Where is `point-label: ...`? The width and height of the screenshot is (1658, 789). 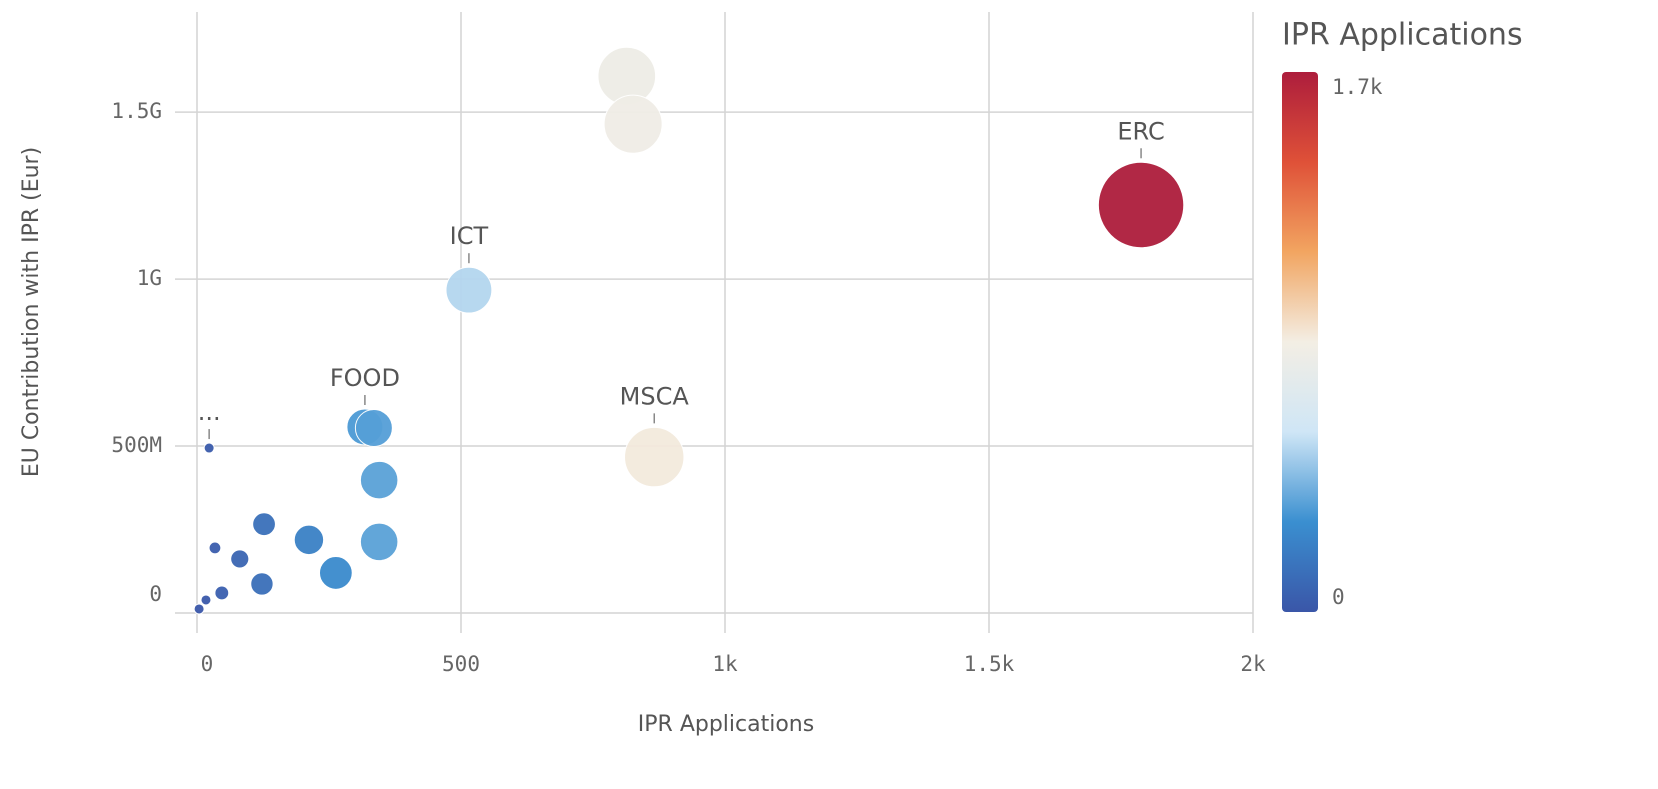
point-label: ... is located at coordinates (209, 412).